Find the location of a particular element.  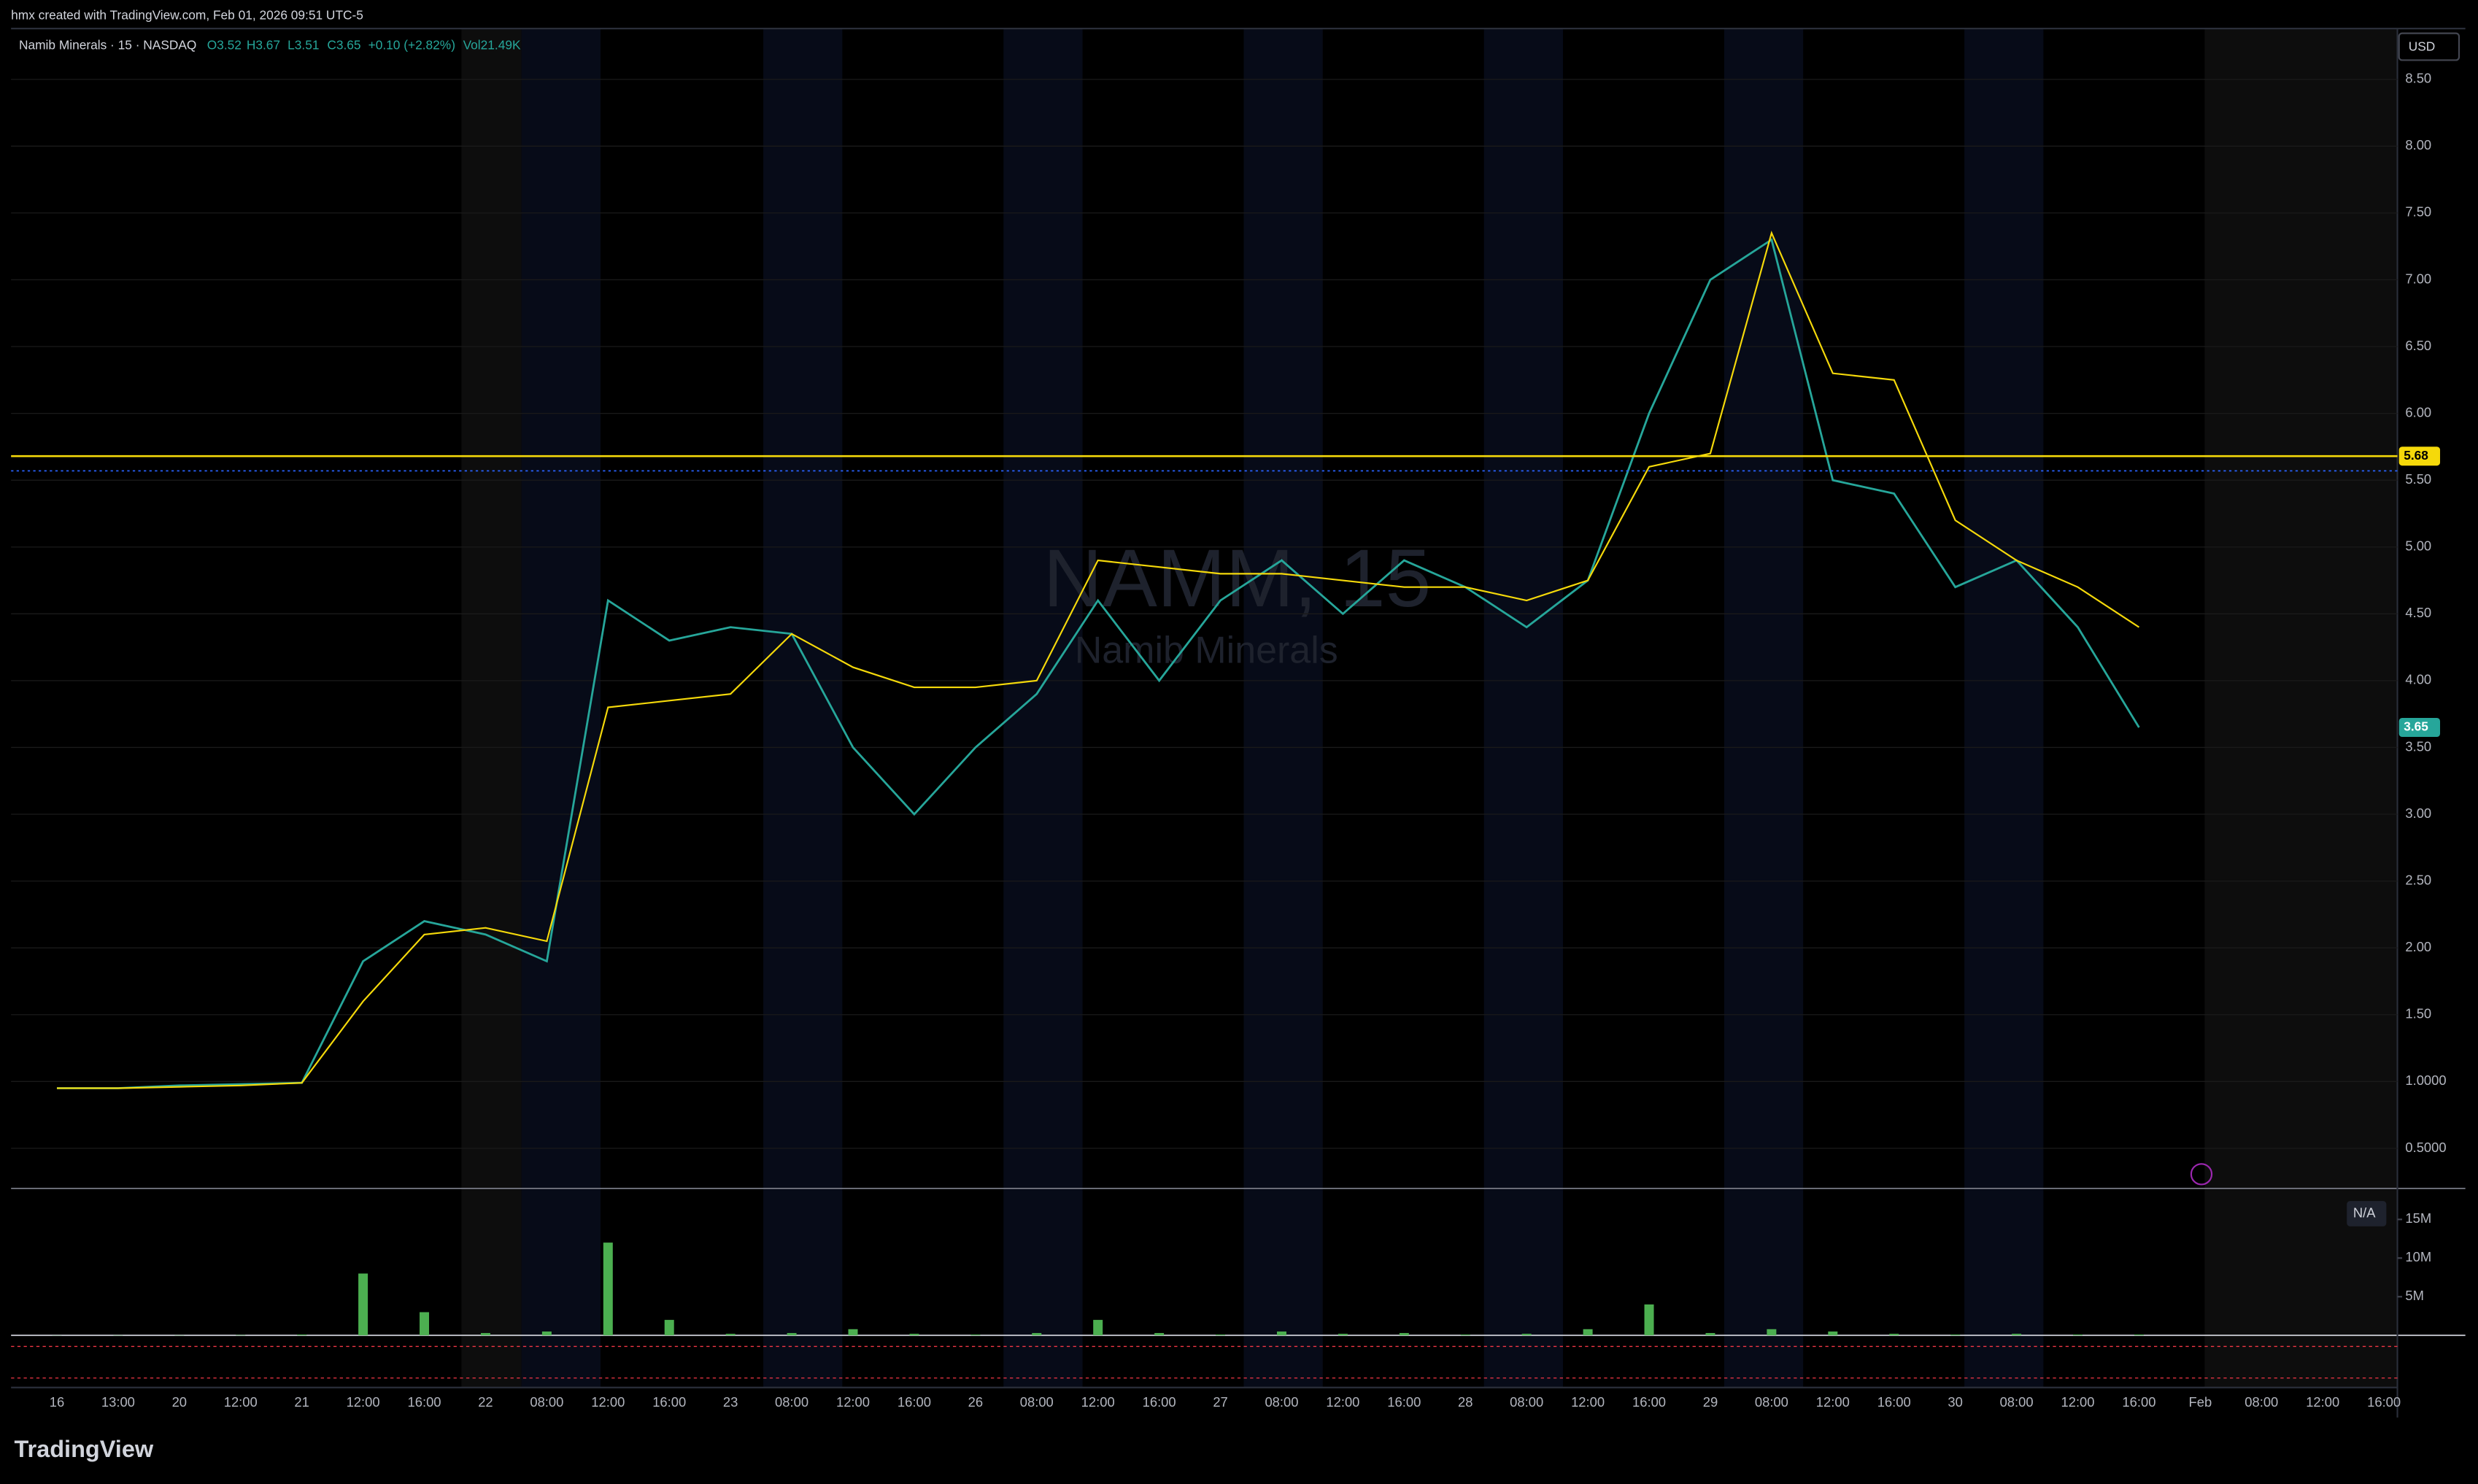

volume: Vol21.49K is located at coordinates (492, 45).